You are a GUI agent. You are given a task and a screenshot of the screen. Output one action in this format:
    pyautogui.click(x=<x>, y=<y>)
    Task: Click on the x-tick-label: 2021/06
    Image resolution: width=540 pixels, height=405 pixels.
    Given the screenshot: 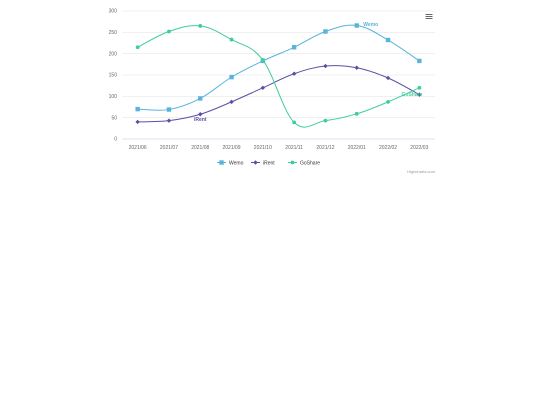 What is the action you would take?
    pyautogui.click(x=138, y=148)
    